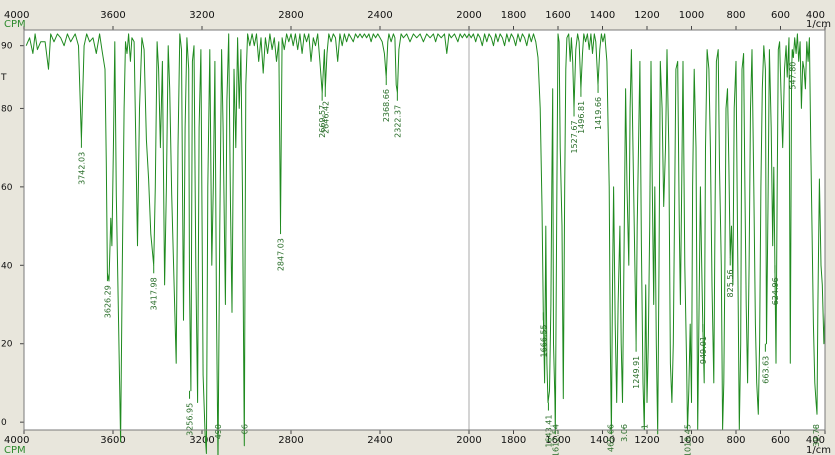 This screenshot has width=835, height=455. What do you see at coordinates (610, 438) in the screenshot?
I see `peak-label: 465.66` at bounding box center [610, 438].